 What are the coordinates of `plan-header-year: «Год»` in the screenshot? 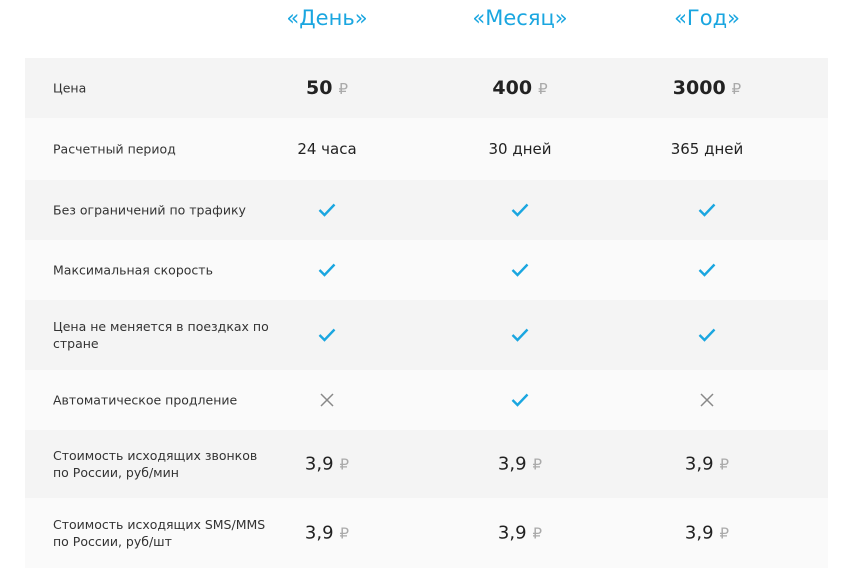 It's located at (707, 18).